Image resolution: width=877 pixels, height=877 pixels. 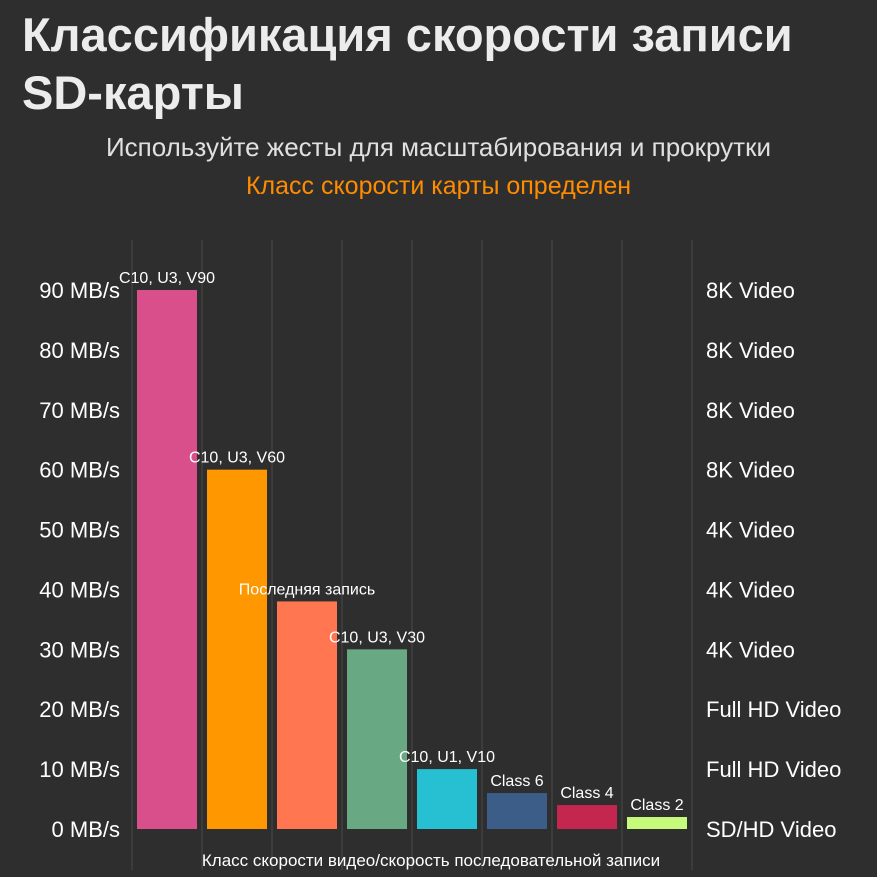 I want to click on y-tick-label: 20 MB/s, so click(x=79, y=709).